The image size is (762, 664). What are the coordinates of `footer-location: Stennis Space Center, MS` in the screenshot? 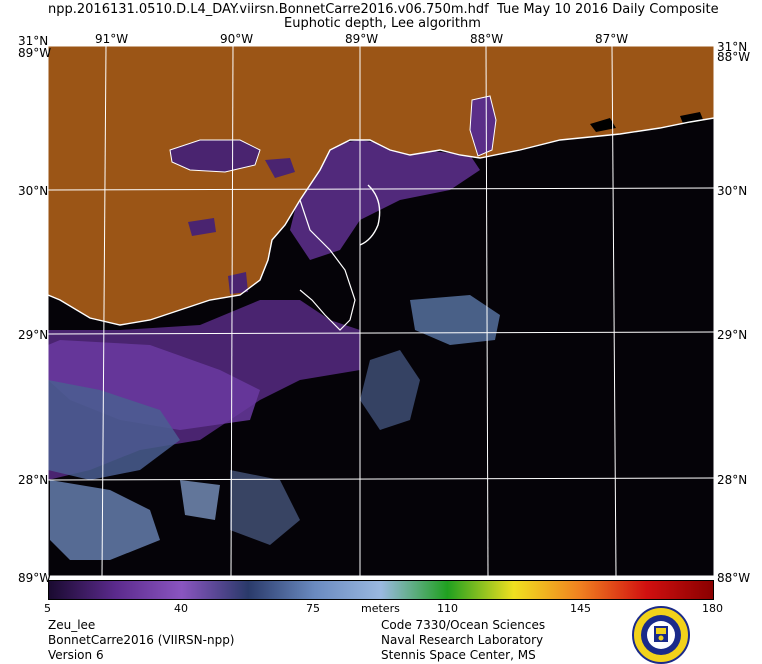 It's located at (458, 655).